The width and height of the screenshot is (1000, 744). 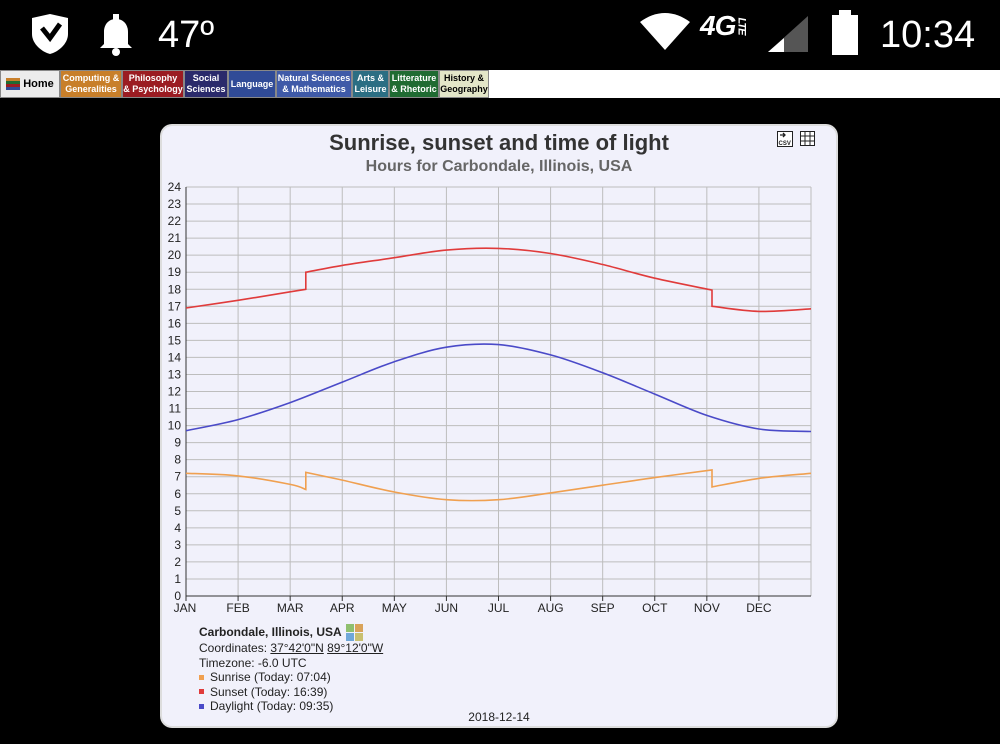 I want to click on latitude-link: 37°42'0"N, so click(x=297, y=648).